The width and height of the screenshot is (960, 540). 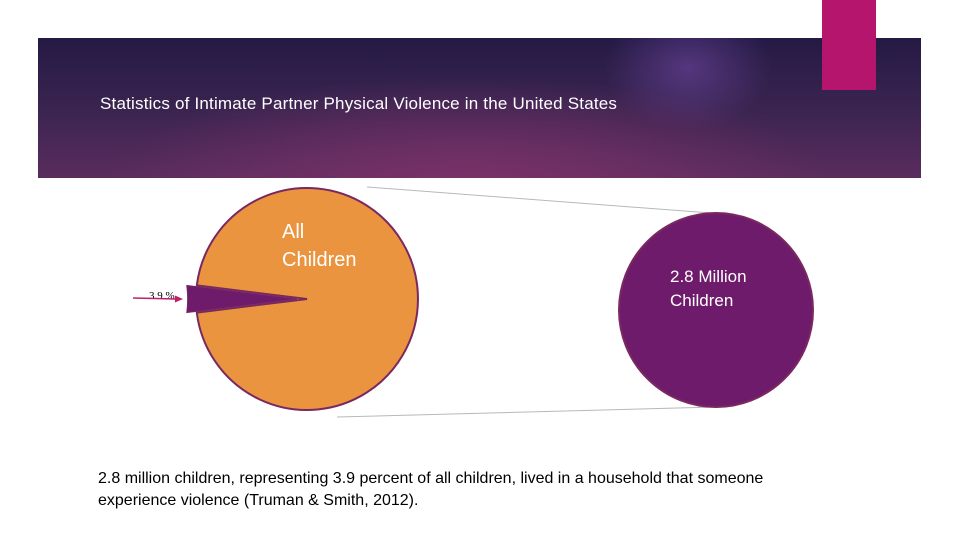 What do you see at coordinates (710, 288) in the screenshot?
I see `exploded-circle-label: 2.8 Million Children` at bounding box center [710, 288].